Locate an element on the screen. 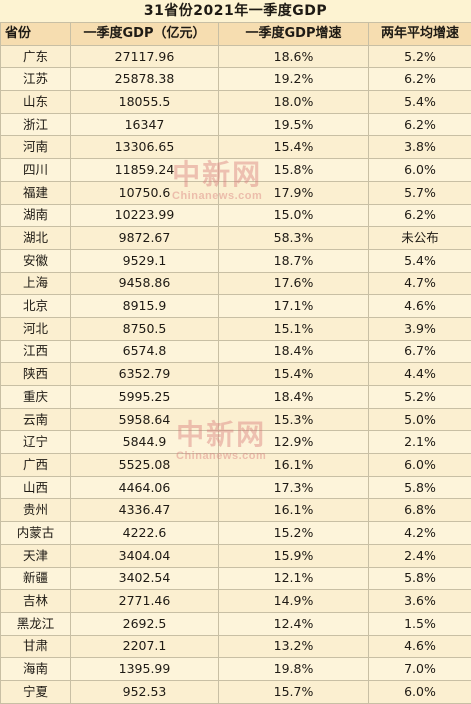 The height and width of the screenshot is (704, 471). cell-two-year-avg: 3.9% is located at coordinates (420, 328).